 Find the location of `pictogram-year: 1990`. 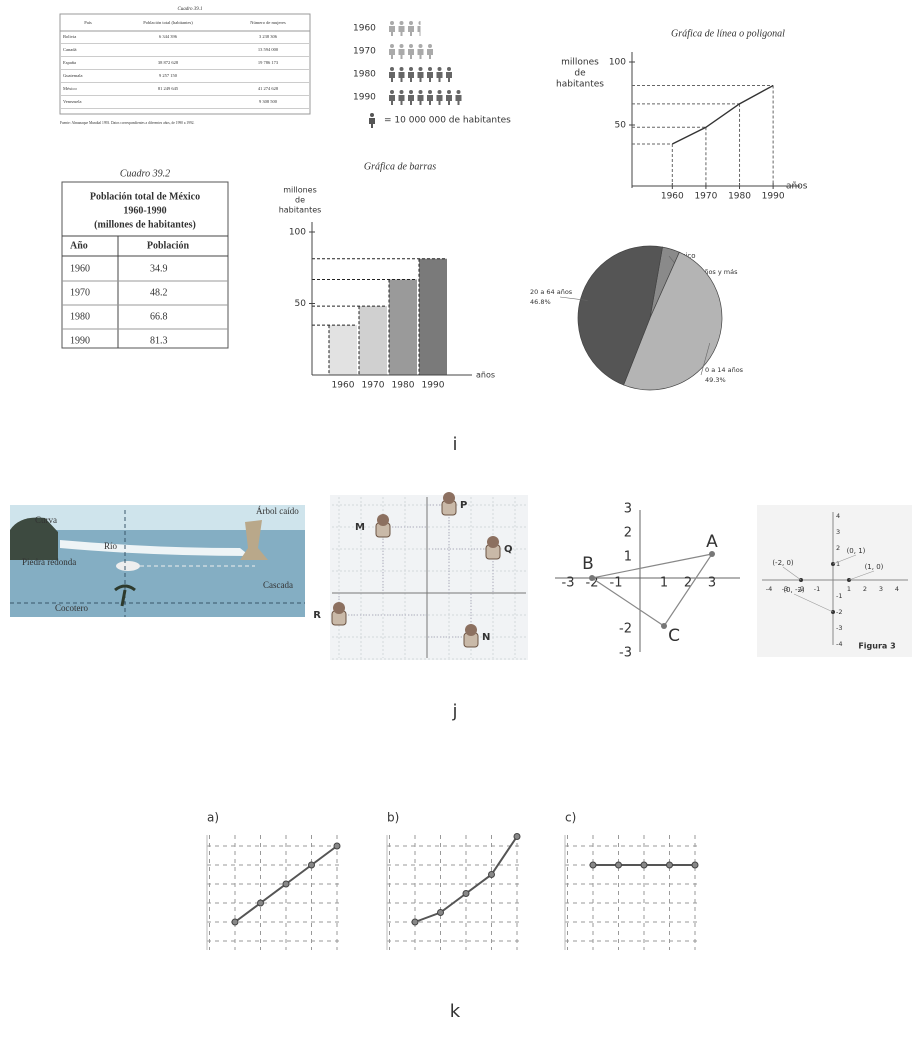

pictogram-year: 1990 is located at coordinates (364, 98).